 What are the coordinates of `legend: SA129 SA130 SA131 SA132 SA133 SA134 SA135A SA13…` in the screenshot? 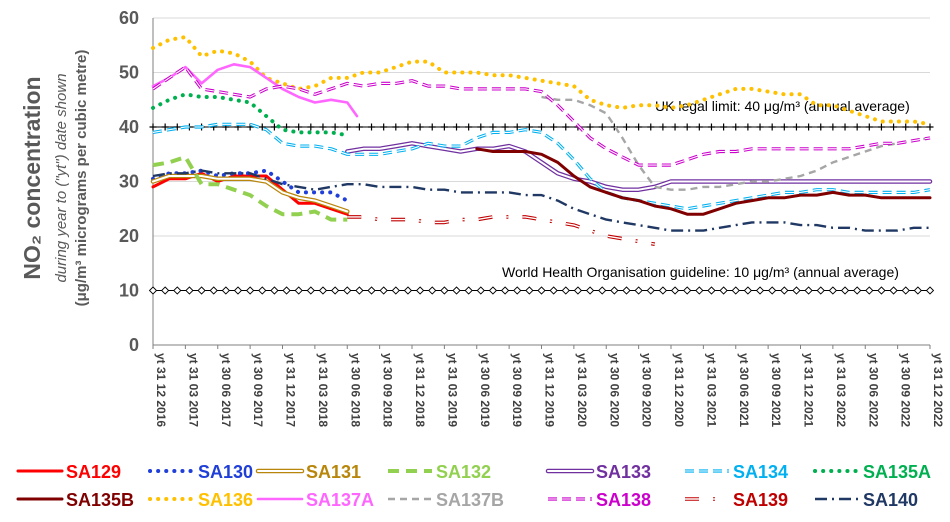 It's located at (473, 486).